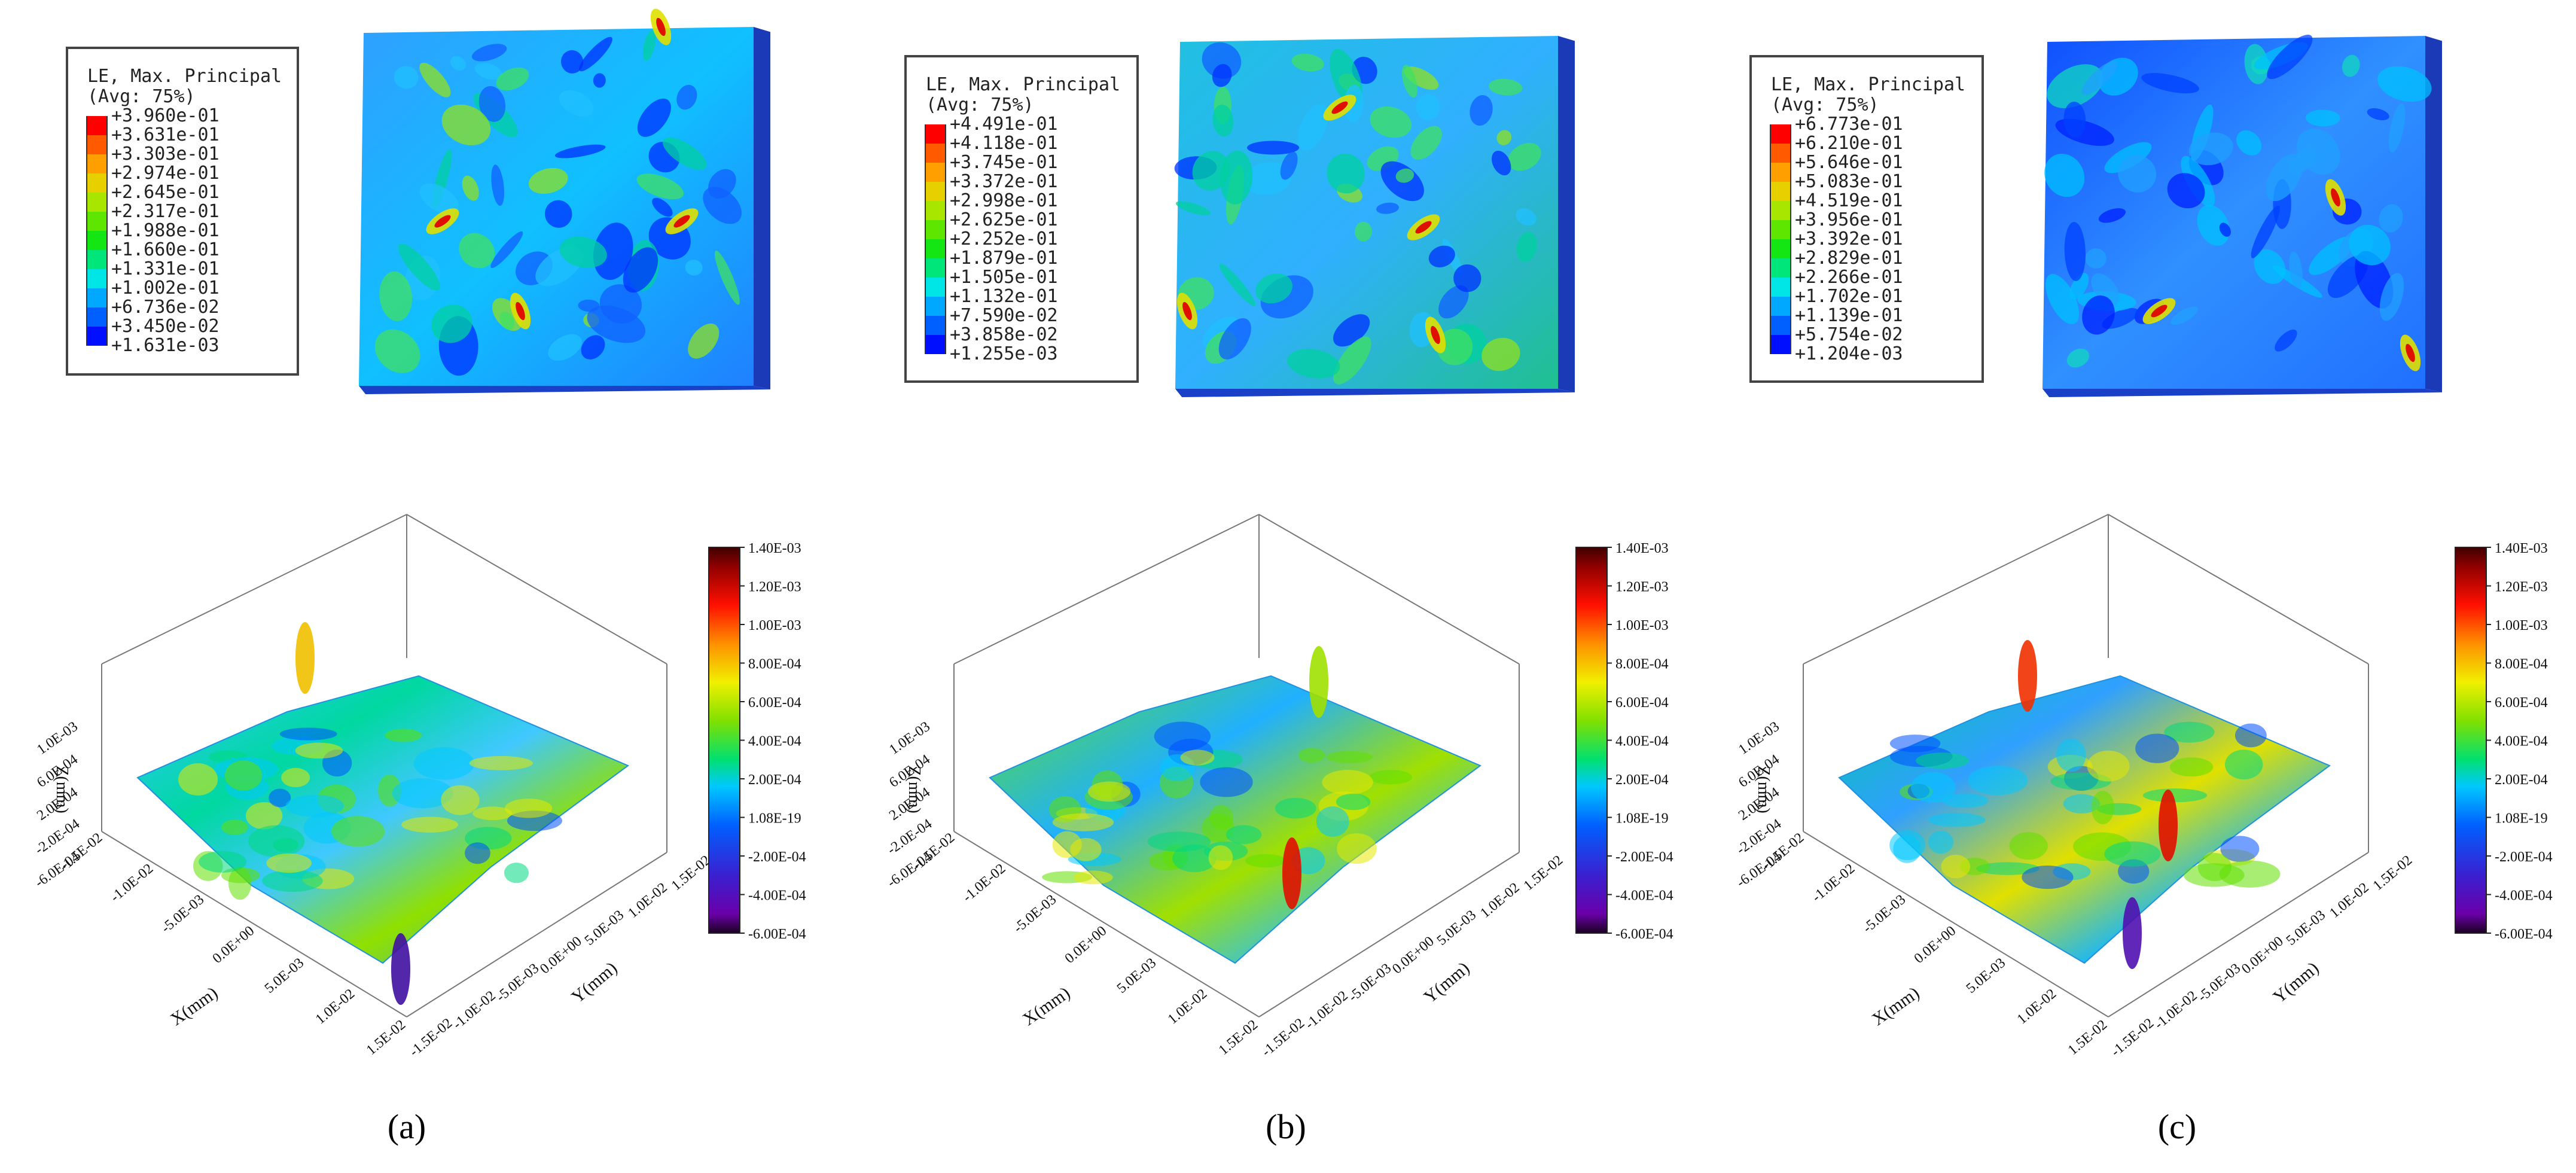 The height and width of the screenshot is (1173, 2576). I want to click on colorbar-tick-label: 2.00E-04, so click(775, 780).